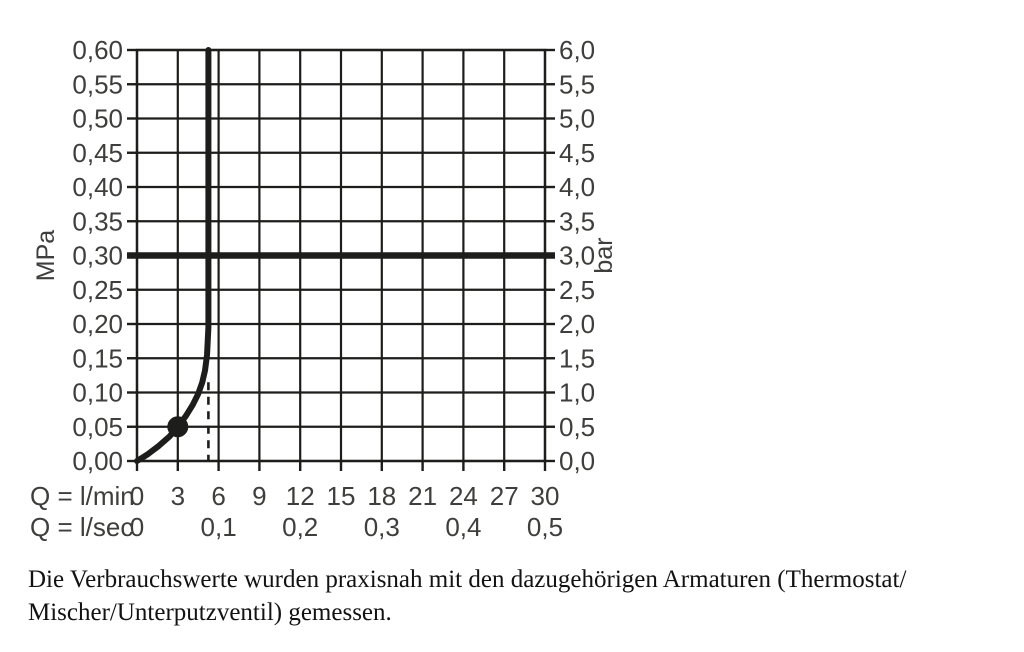 The image size is (1024, 652). Describe the element at coordinates (178, 427) in the screenshot. I see `curve-point-marker` at that location.